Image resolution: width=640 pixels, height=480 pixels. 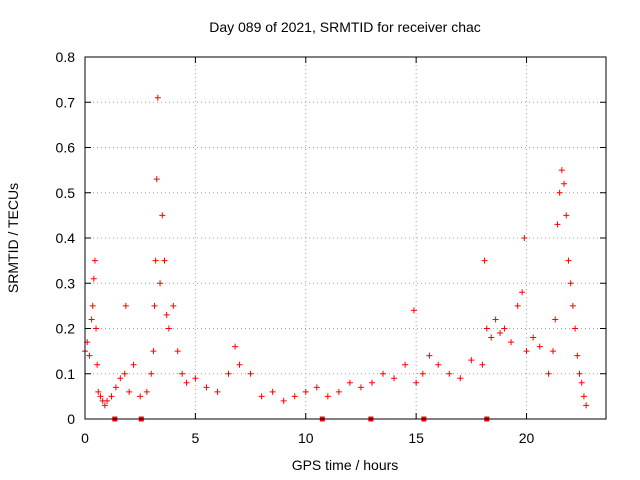 What do you see at coordinates (66, 57) in the screenshot?
I see `y-tick-label: 0.8` at bounding box center [66, 57].